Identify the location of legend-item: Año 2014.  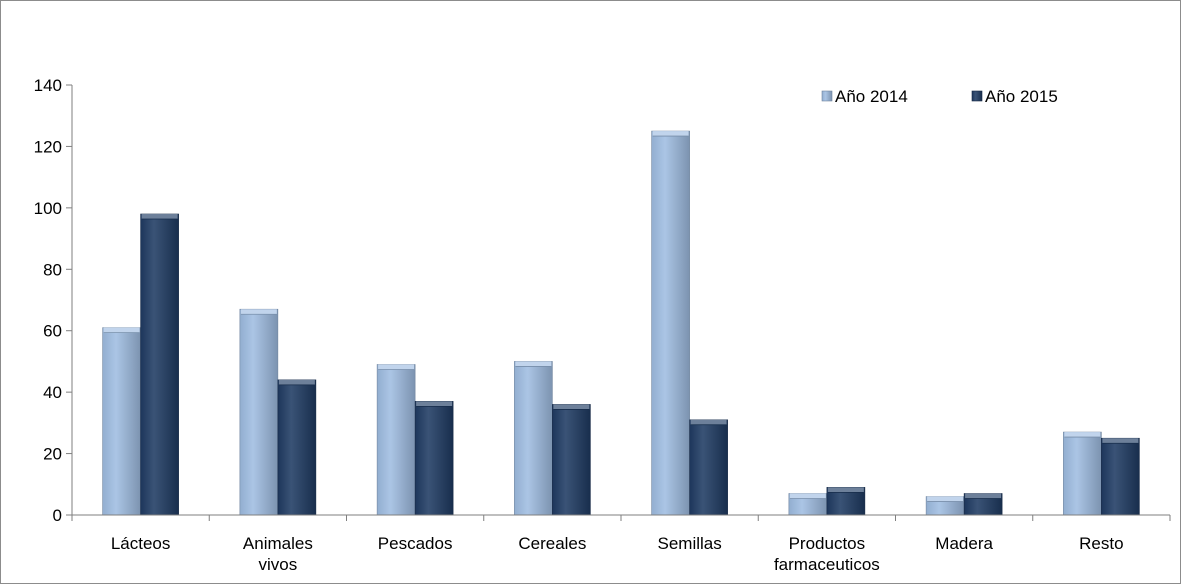
(864, 96).